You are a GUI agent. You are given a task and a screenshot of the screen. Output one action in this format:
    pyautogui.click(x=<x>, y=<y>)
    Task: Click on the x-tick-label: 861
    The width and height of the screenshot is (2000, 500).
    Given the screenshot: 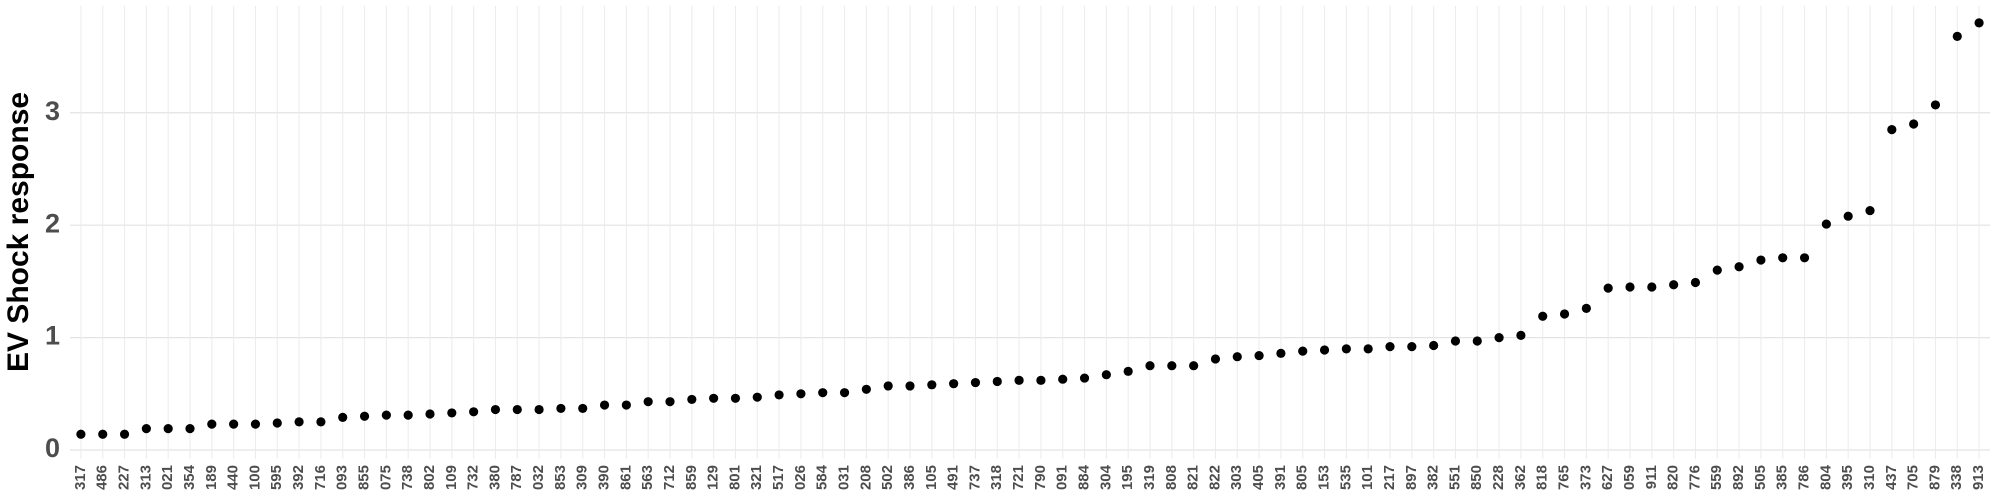 What is the action you would take?
    pyautogui.click(x=625, y=477)
    